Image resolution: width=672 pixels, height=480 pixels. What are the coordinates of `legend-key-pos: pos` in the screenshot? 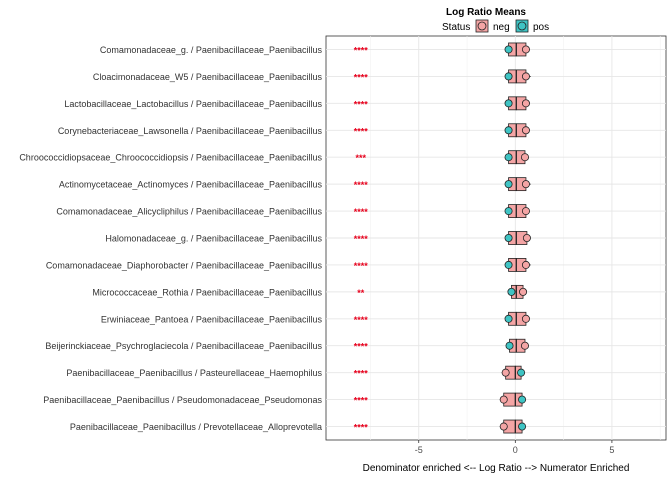 It's located at (532, 26).